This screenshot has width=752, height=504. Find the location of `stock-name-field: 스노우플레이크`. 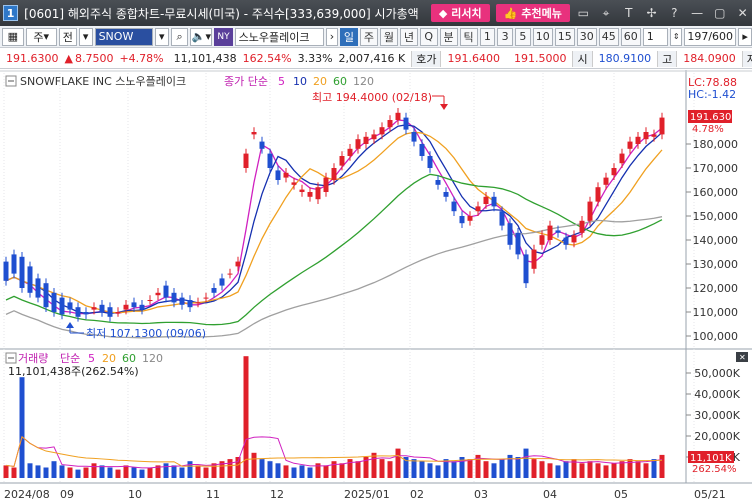

stock-name-field: 스노우플레이크 is located at coordinates (279, 36).